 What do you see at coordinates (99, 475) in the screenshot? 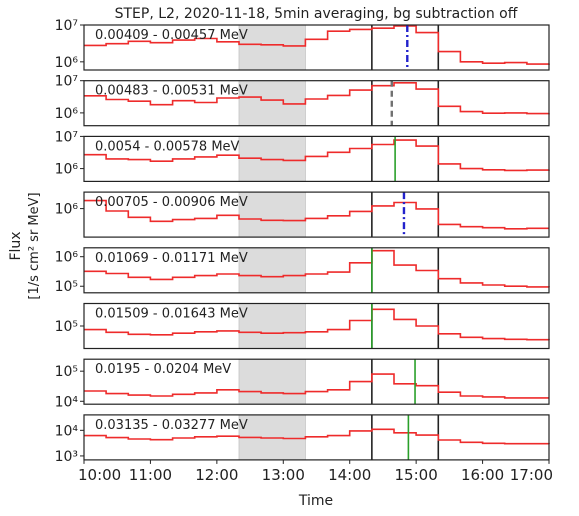
I see `x-tick-label: 10:00` at bounding box center [99, 475].